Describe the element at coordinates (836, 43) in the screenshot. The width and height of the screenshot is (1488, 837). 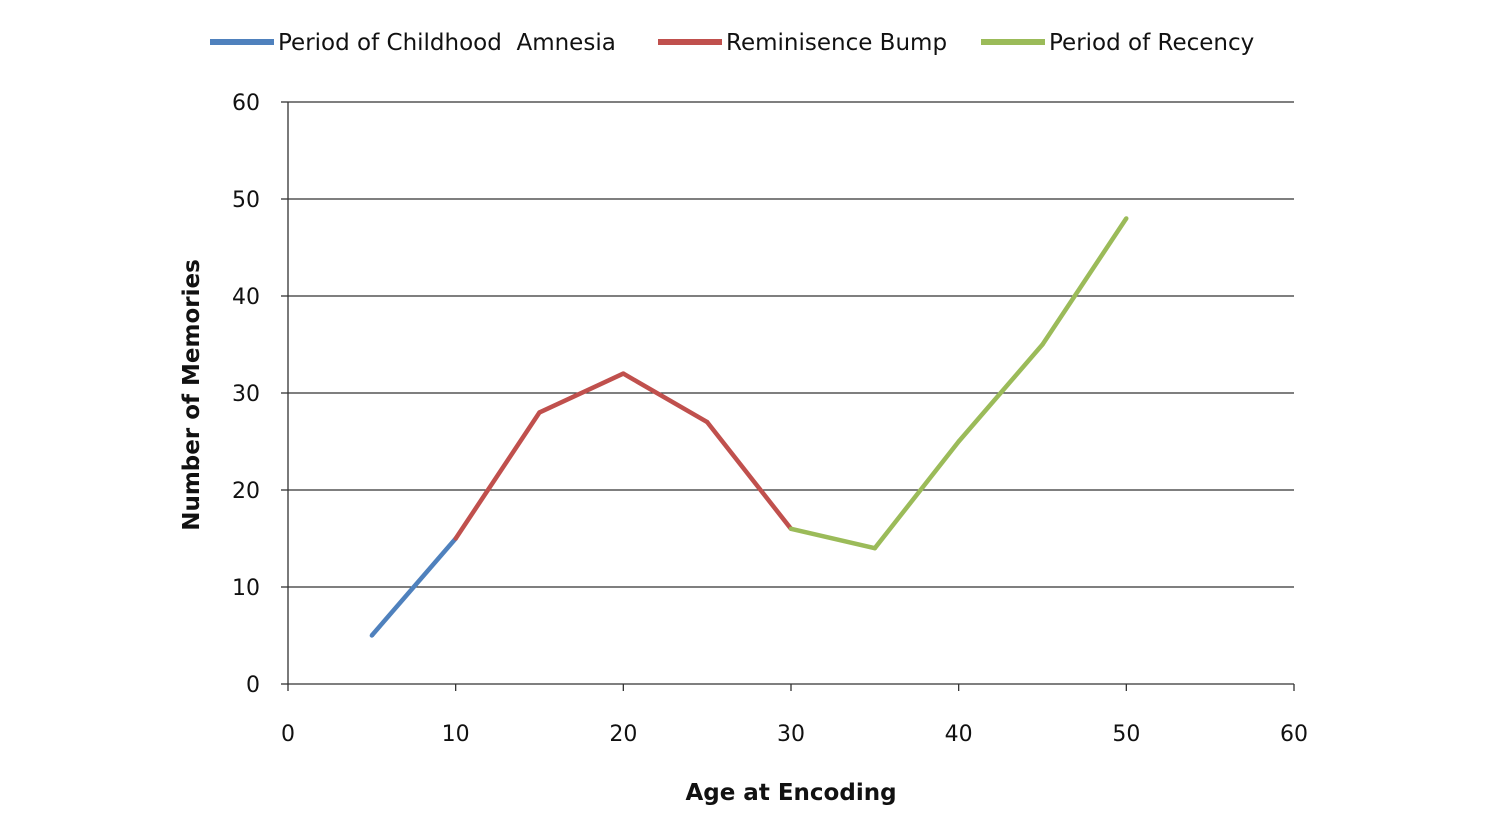
I see `legend-label-2: Reminisence Bump` at that location.